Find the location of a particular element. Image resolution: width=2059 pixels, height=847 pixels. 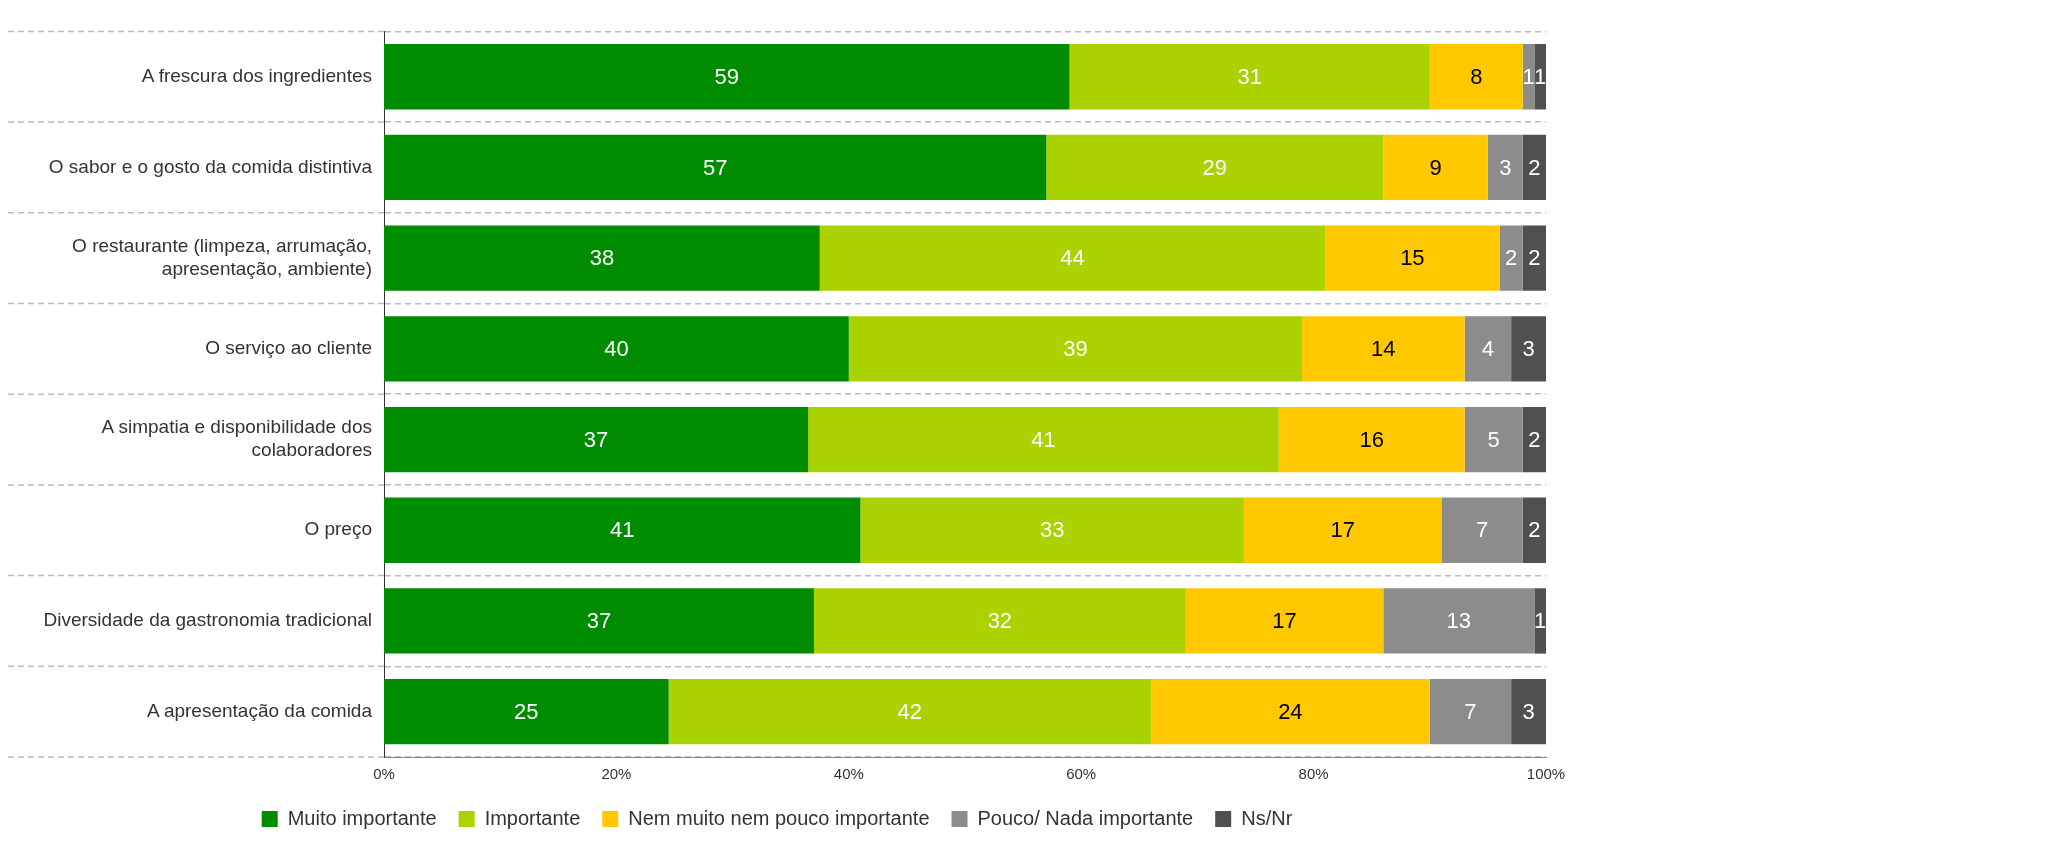

data-label: 42 is located at coordinates (910, 711).